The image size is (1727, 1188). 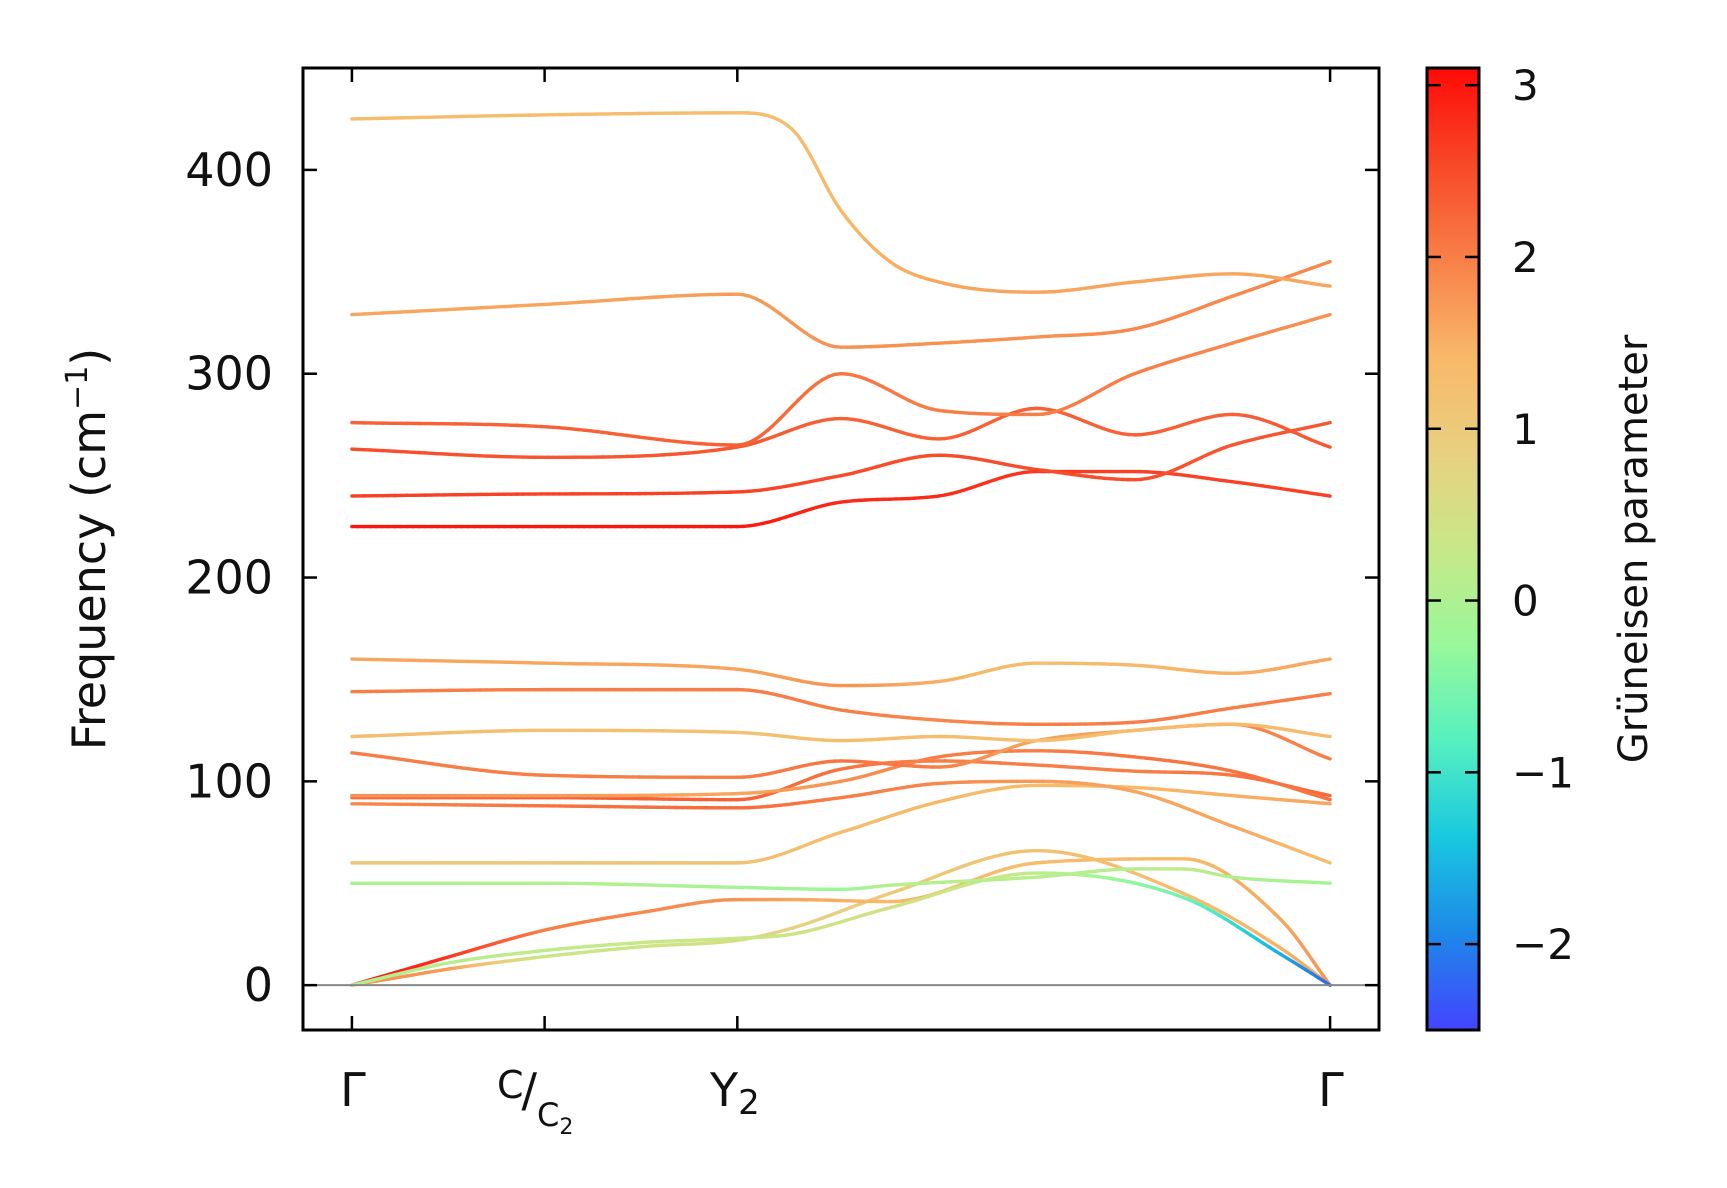 What do you see at coordinates (1525, 257) in the screenshot?
I see `colorbar-tick-label: 2` at bounding box center [1525, 257].